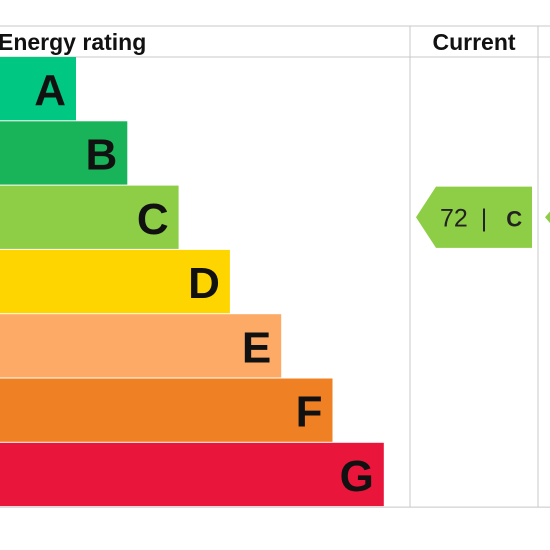 This screenshot has height=550, width=550. What do you see at coordinates (256, 347) in the screenshot?
I see `band-letter-e: E` at bounding box center [256, 347].